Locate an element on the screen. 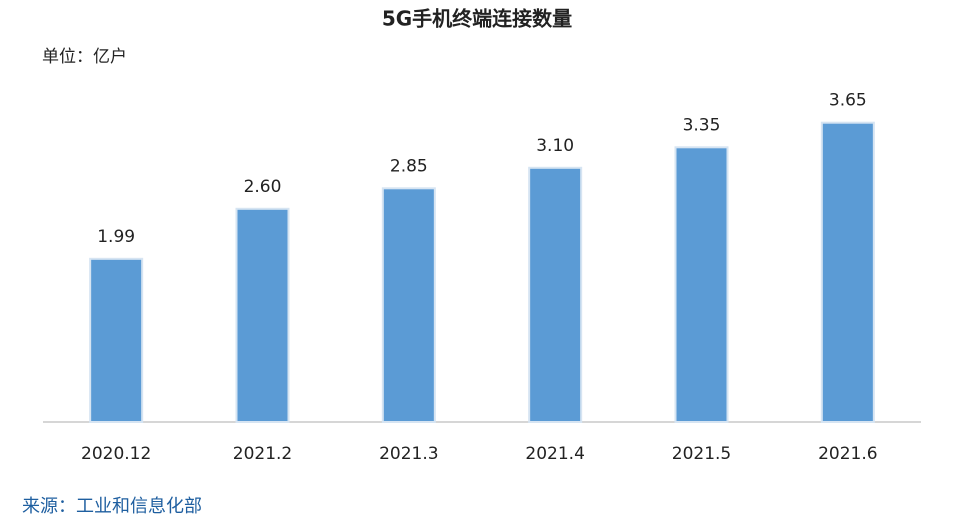 Image resolution: width=954 pixels, height=528 pixels. data-label: 2.85 is located at coordinates (409, 166).